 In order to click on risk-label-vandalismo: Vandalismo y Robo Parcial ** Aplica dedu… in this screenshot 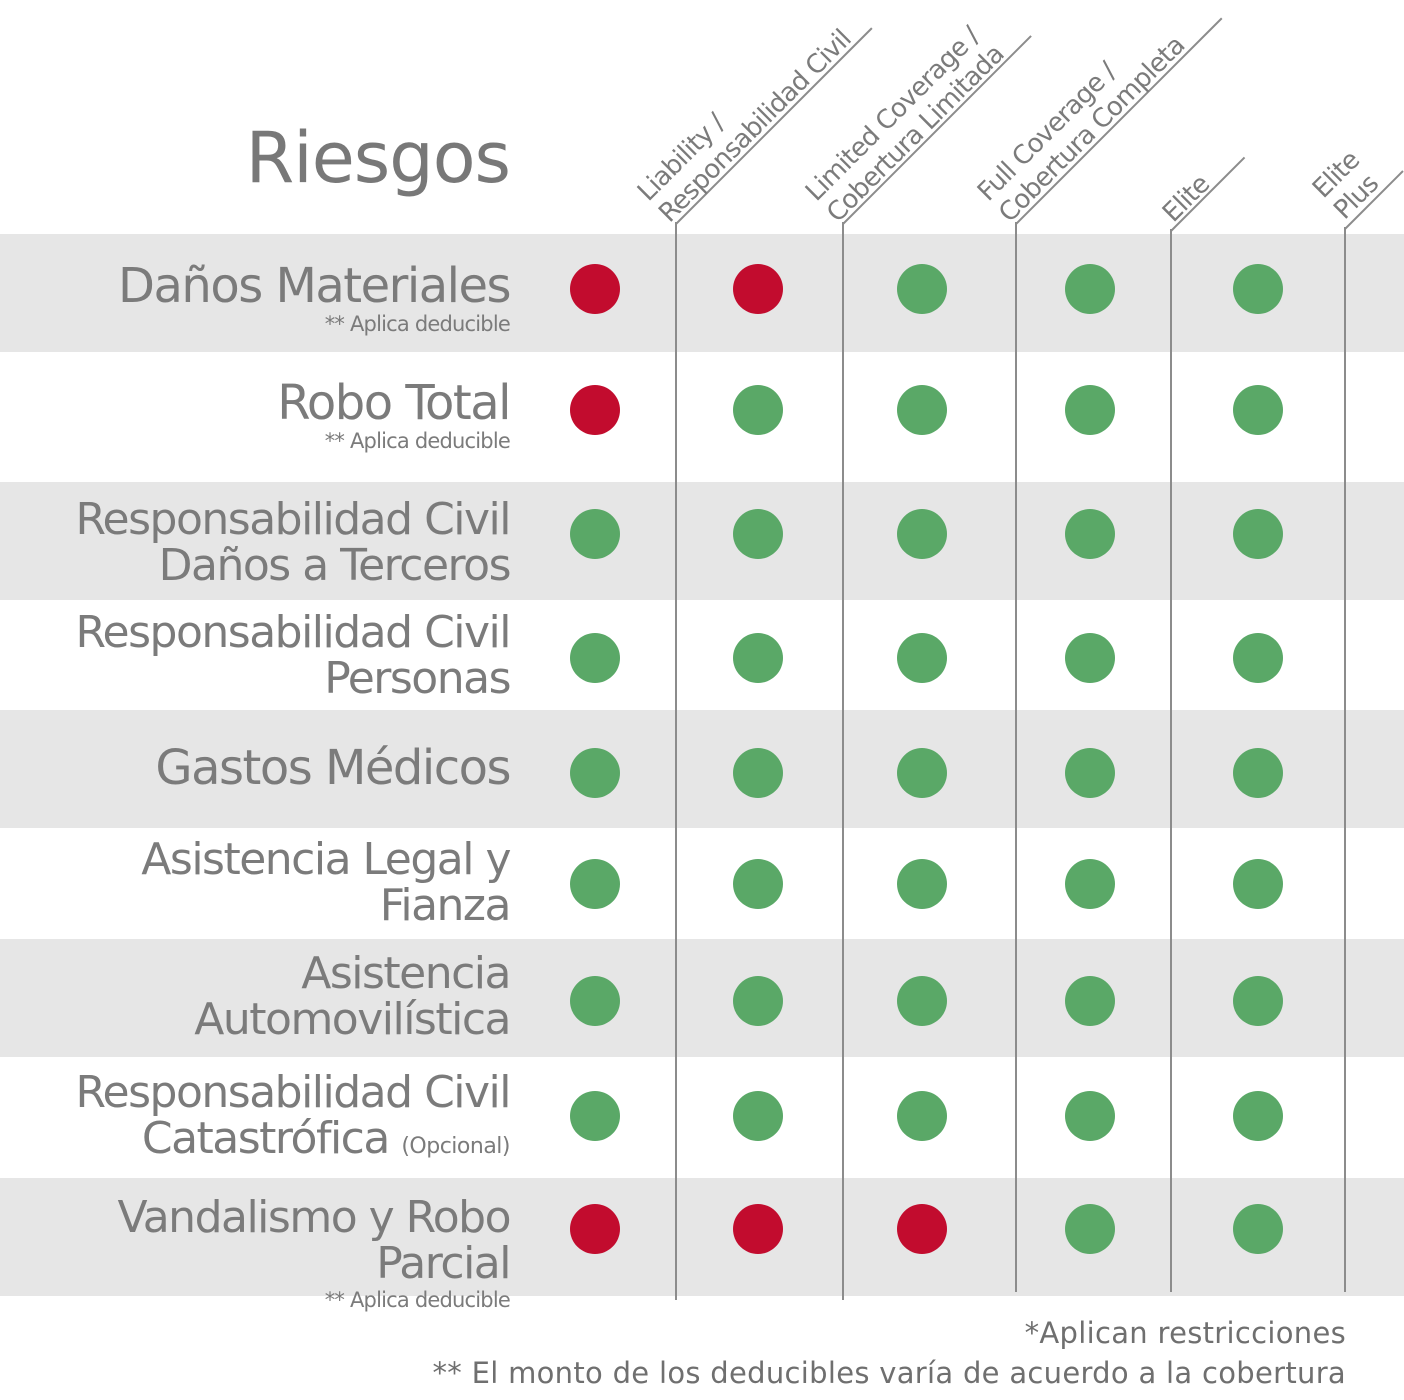, I will do `click(314, 1252)`.